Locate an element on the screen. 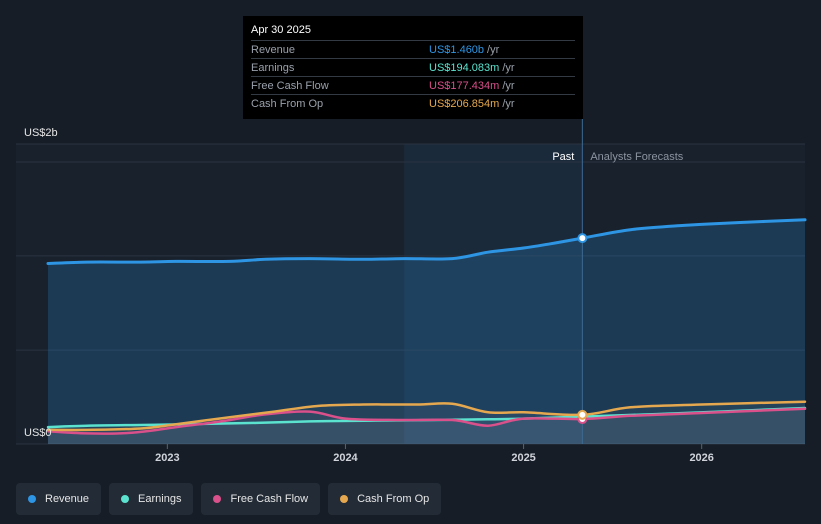  past-label: Past is located at coordinates (563, 157).